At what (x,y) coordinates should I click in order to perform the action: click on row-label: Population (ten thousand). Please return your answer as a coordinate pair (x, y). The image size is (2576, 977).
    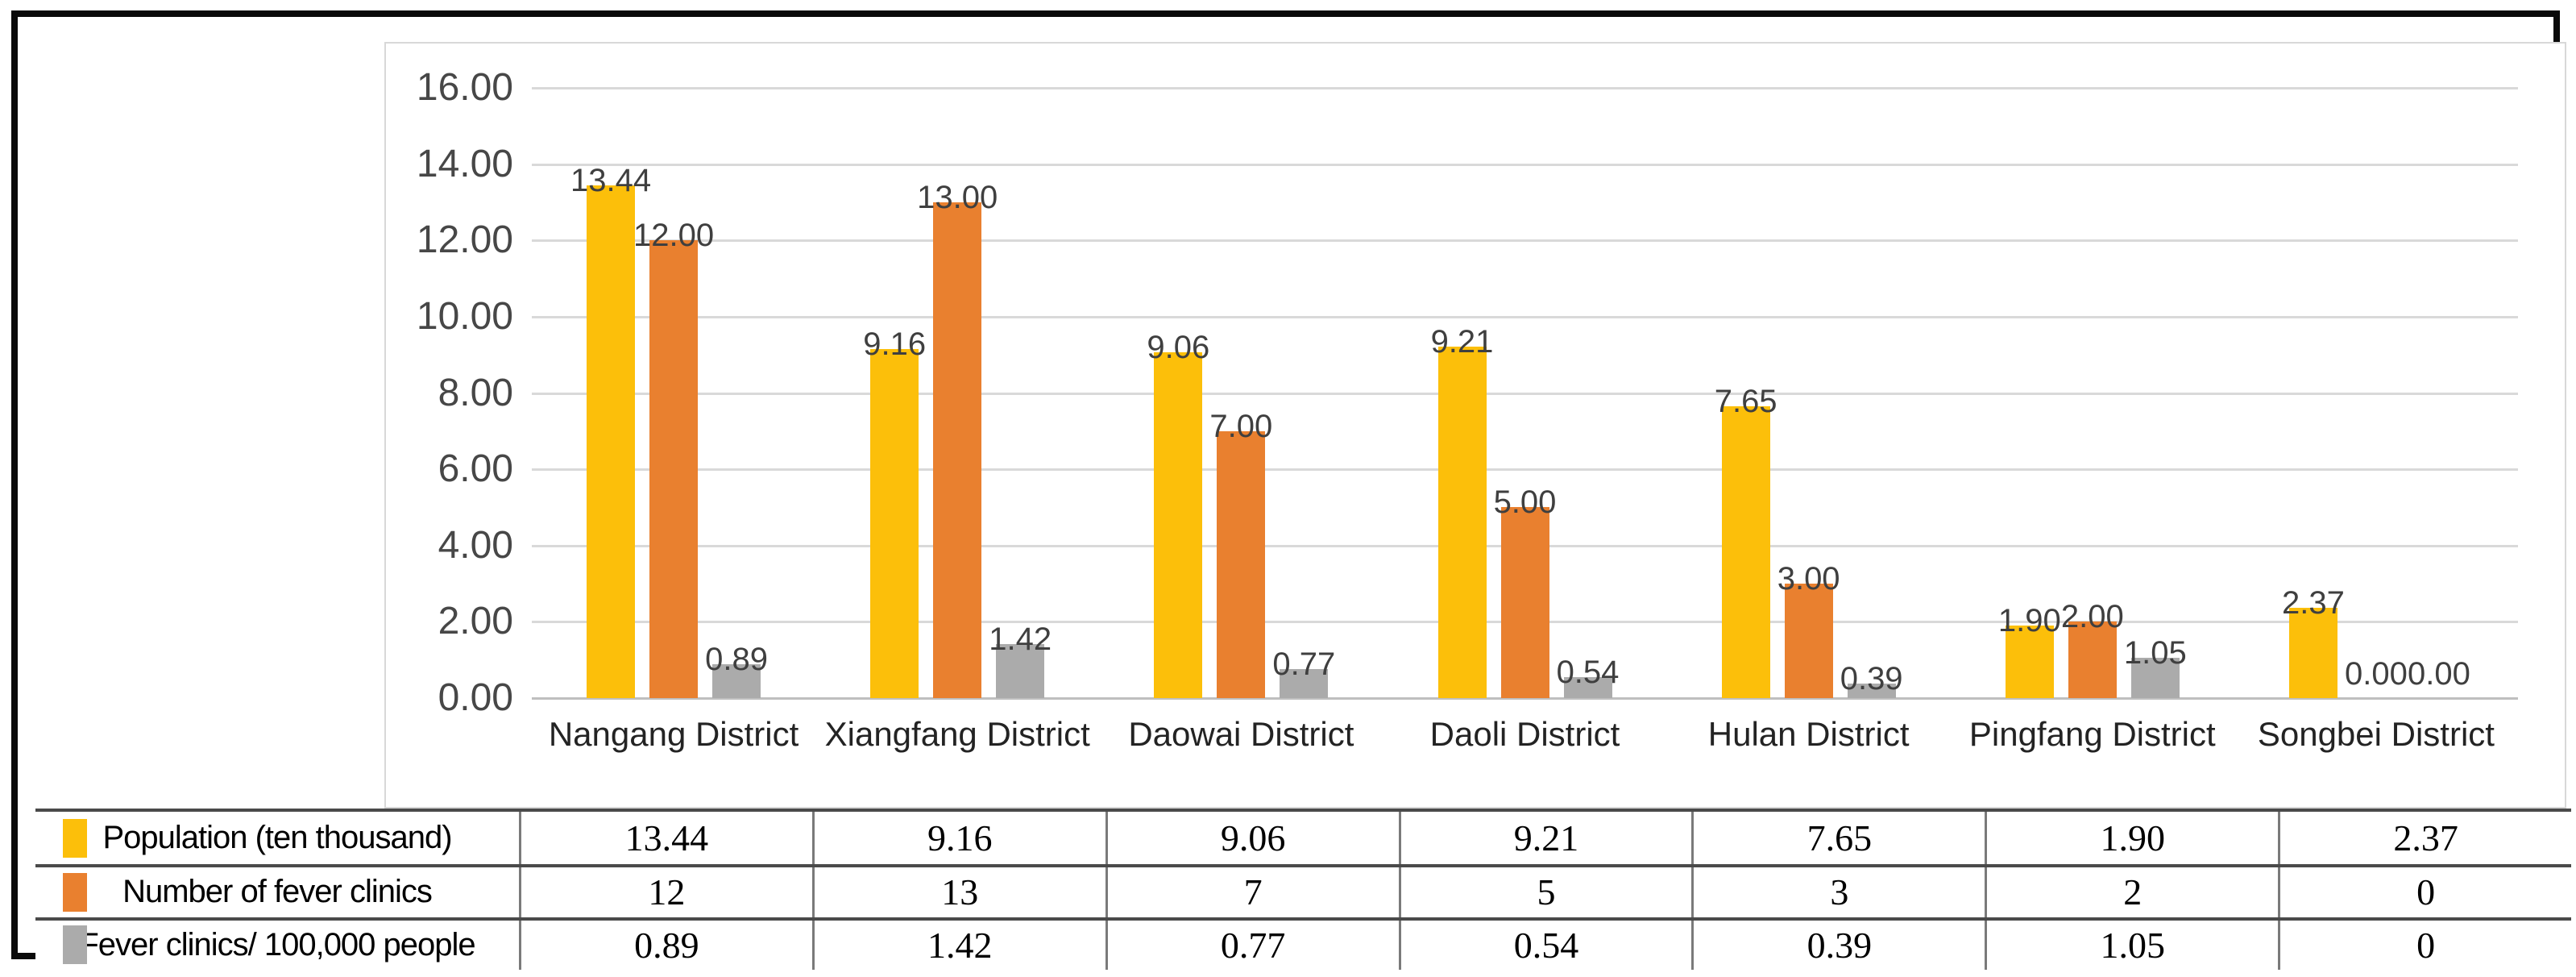
    Looking at the image, I should click on (277, 838).